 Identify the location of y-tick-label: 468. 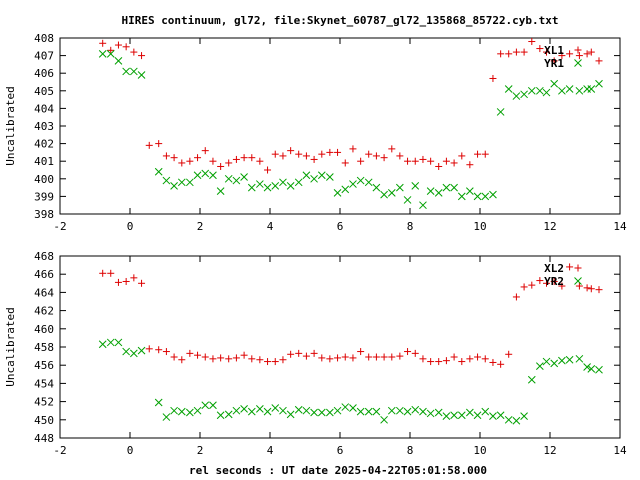
(44, 256).